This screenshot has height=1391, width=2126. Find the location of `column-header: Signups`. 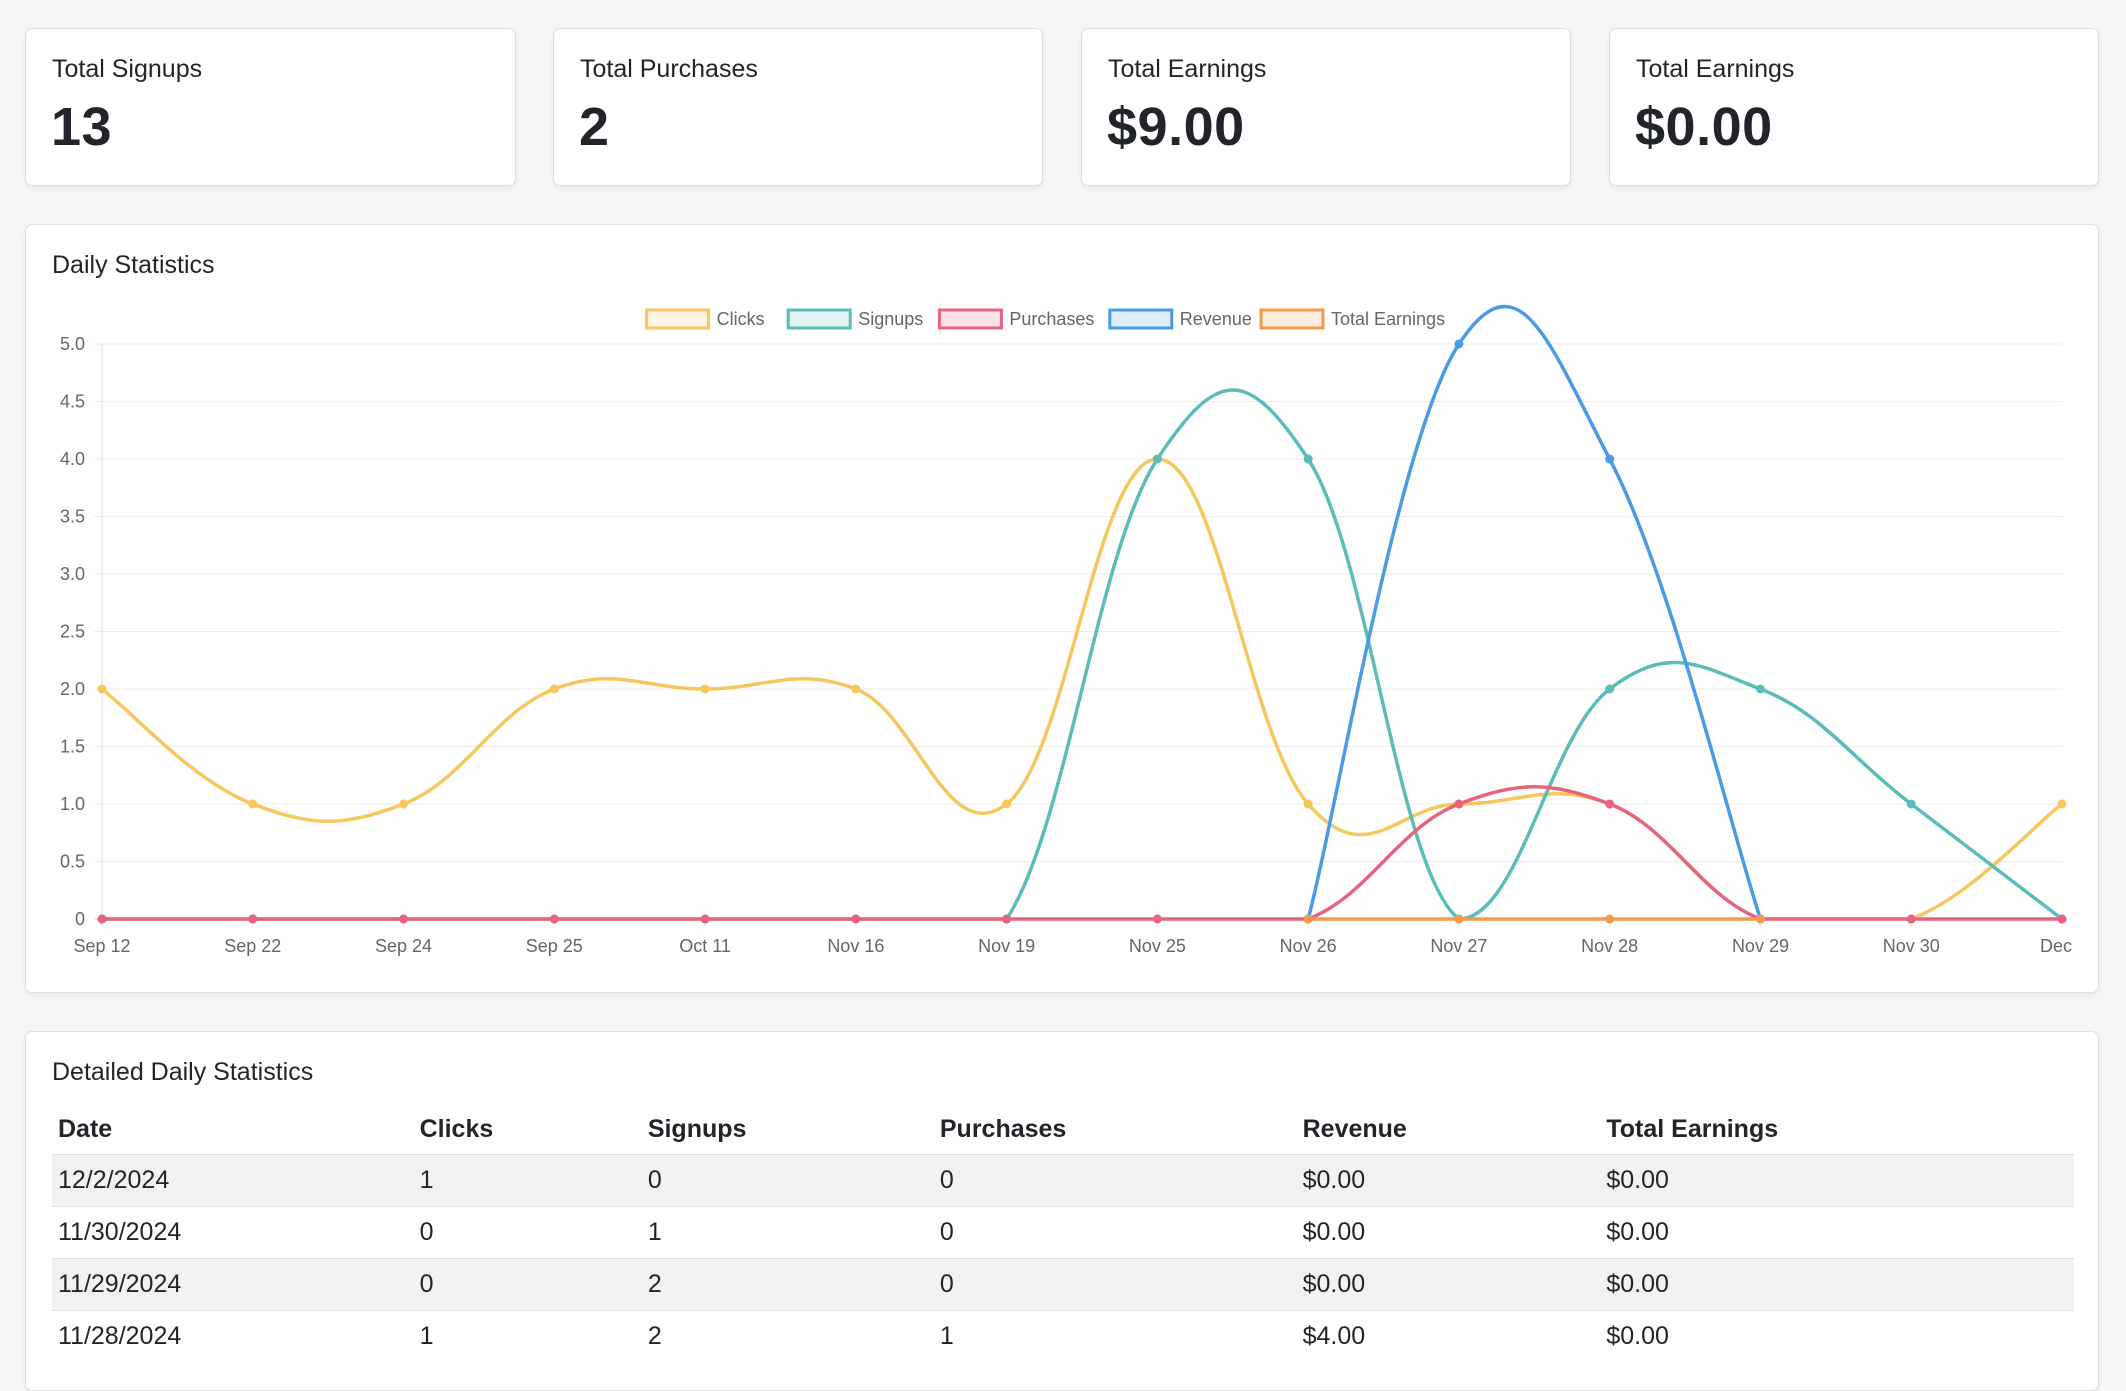

column-header: Signups is located at coordinates (787, 1129).